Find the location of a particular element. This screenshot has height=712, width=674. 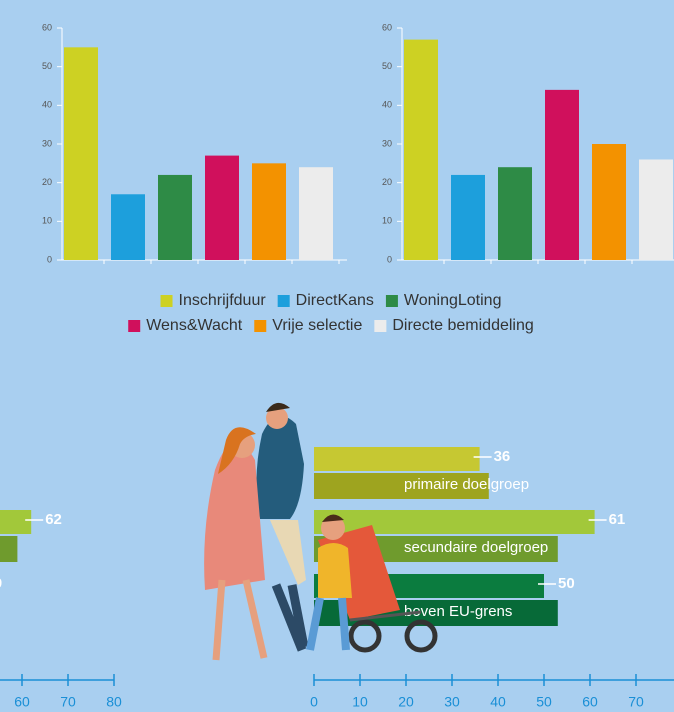

legend-label: Vrije selectie is located at coordinates (317, 325).